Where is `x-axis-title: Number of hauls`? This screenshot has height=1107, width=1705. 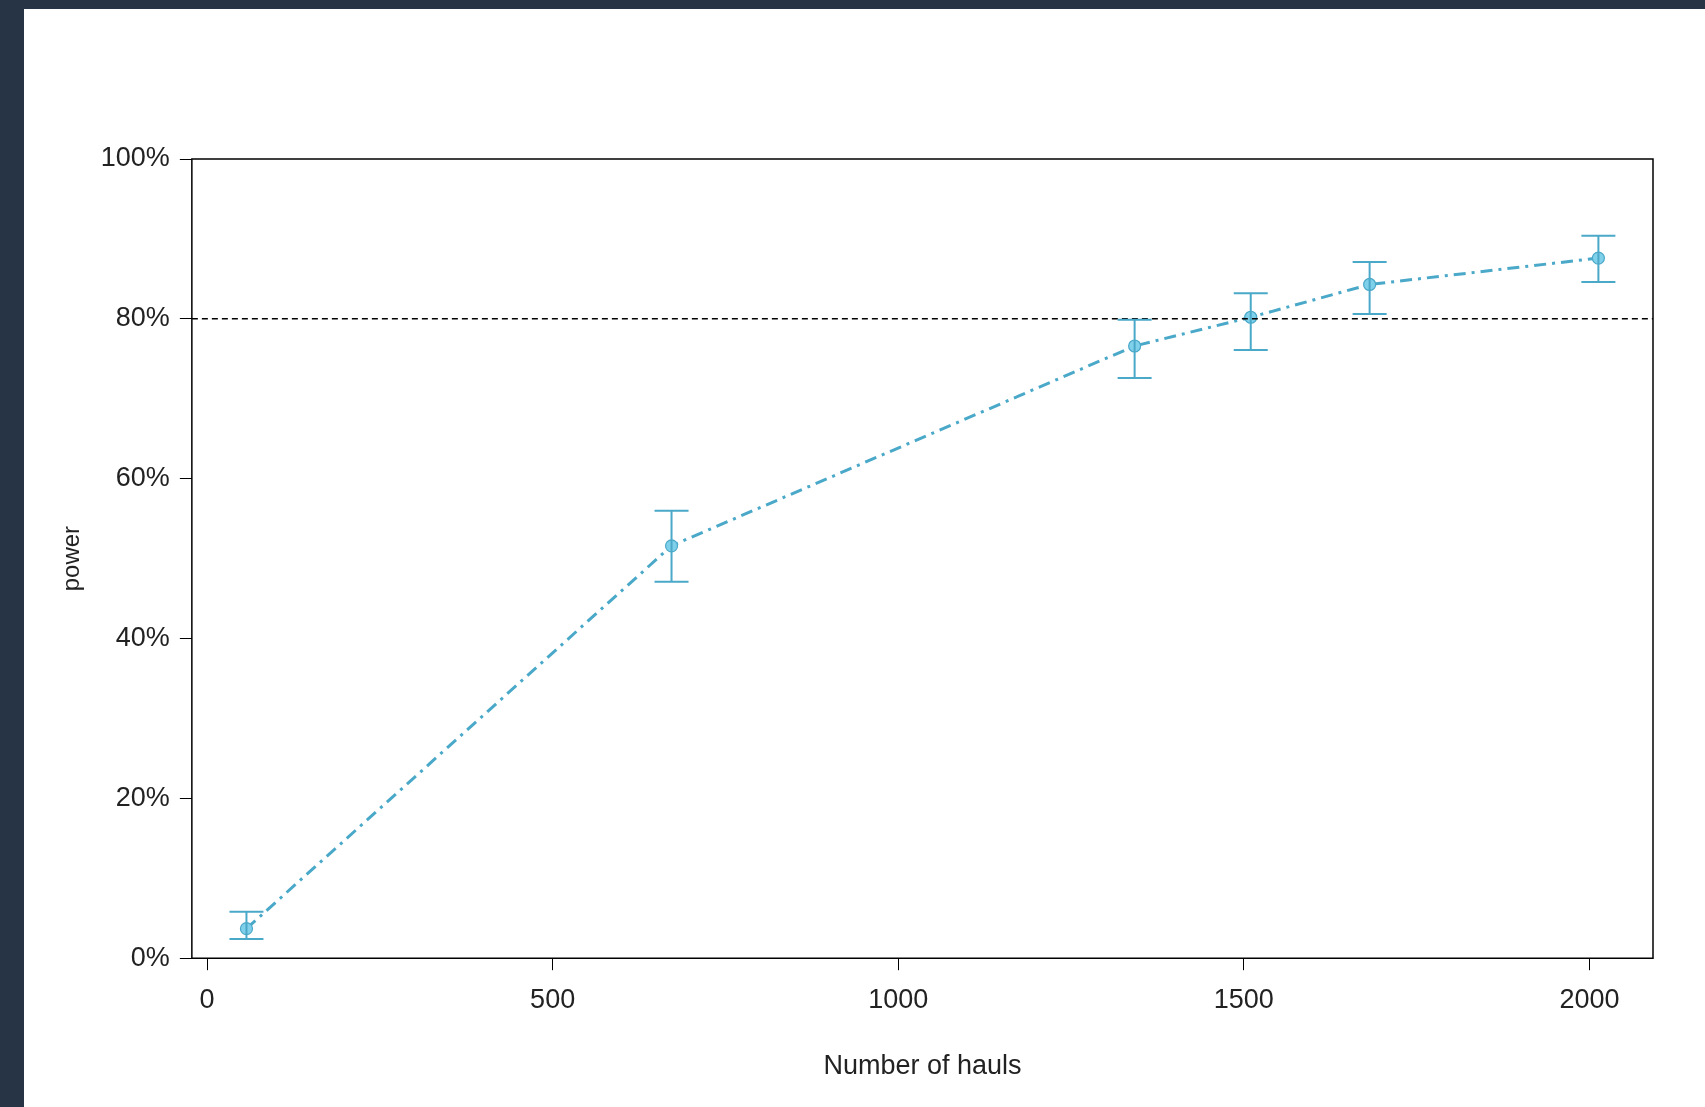 x-axis-title: Number of hauls is located at coordinates (922, 1065).